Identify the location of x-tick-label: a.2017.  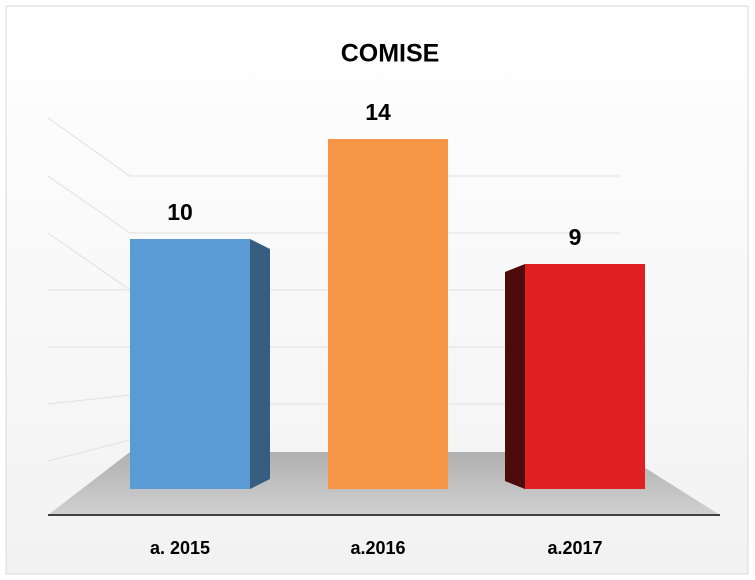
(574, 548).